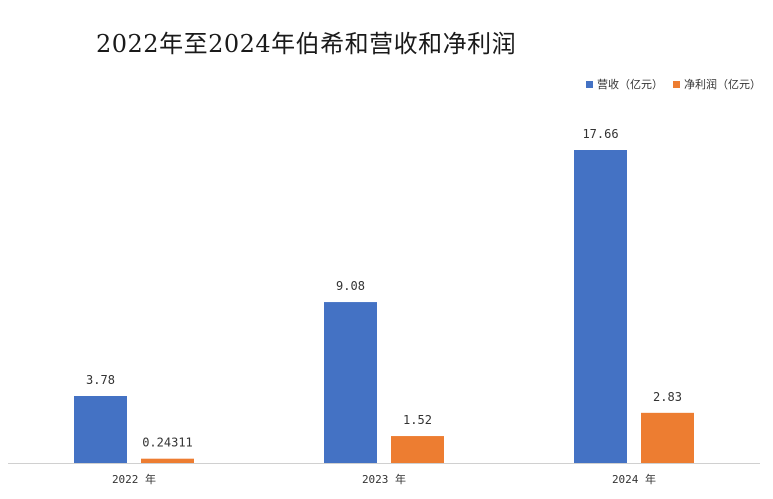 The height and width of the screenshot is (499, 773). What do you see at coordinates (417, 420) in the screenshot?
I see `data-label-profit-1: 1.52` at bounding box center [417, 420].